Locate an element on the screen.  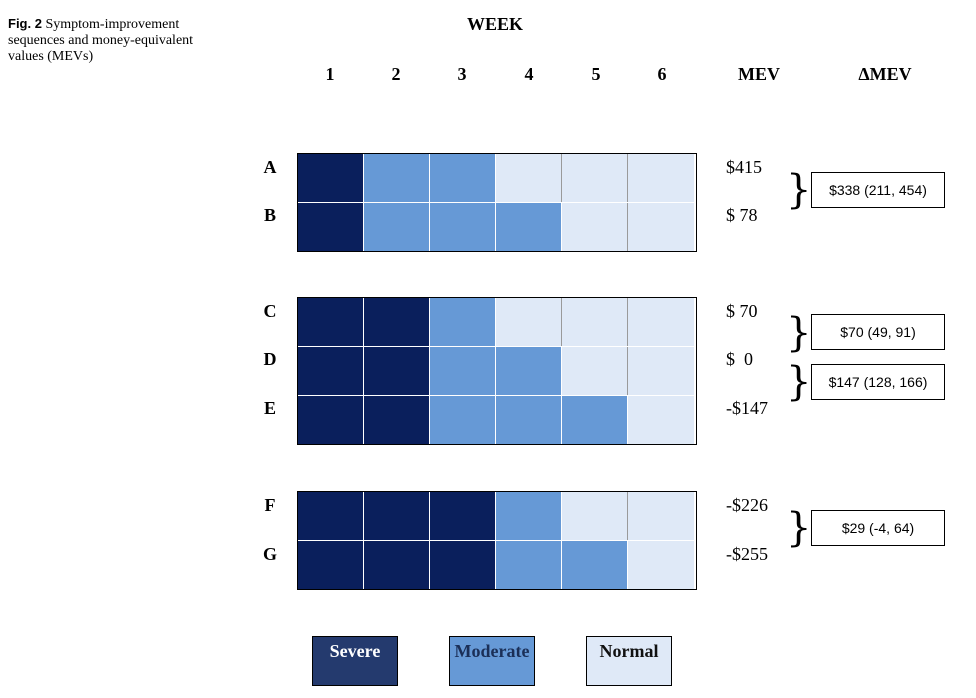
cell-d-week-5-normal is located at coordinates (595, 371).